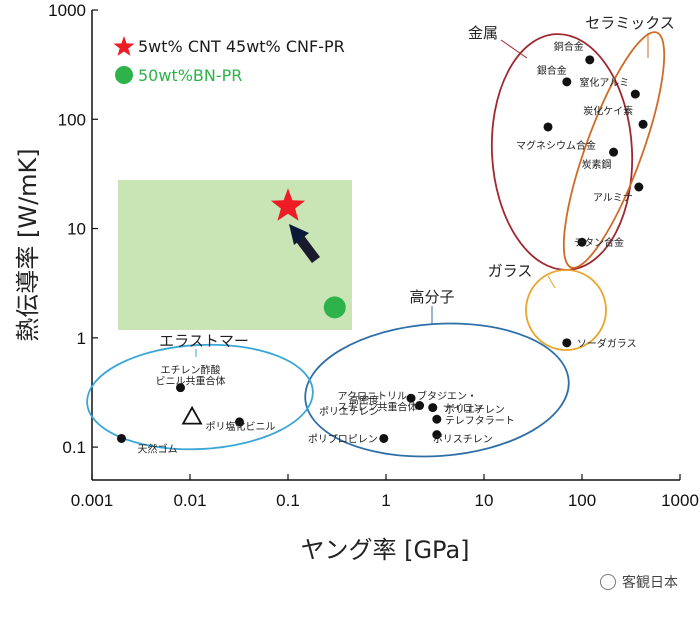 The height and width of the screenshot is (618, 700). Describe the element at coordinates (582, 500) in the screenshot. I see `x-tick-label: 100` at that location.